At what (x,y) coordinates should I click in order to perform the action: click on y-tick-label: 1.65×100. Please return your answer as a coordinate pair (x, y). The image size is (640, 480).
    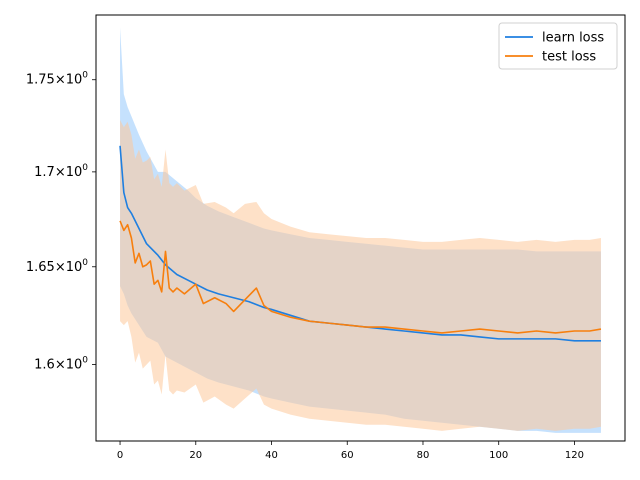
    Looking at the image, I should click on (57, 266).